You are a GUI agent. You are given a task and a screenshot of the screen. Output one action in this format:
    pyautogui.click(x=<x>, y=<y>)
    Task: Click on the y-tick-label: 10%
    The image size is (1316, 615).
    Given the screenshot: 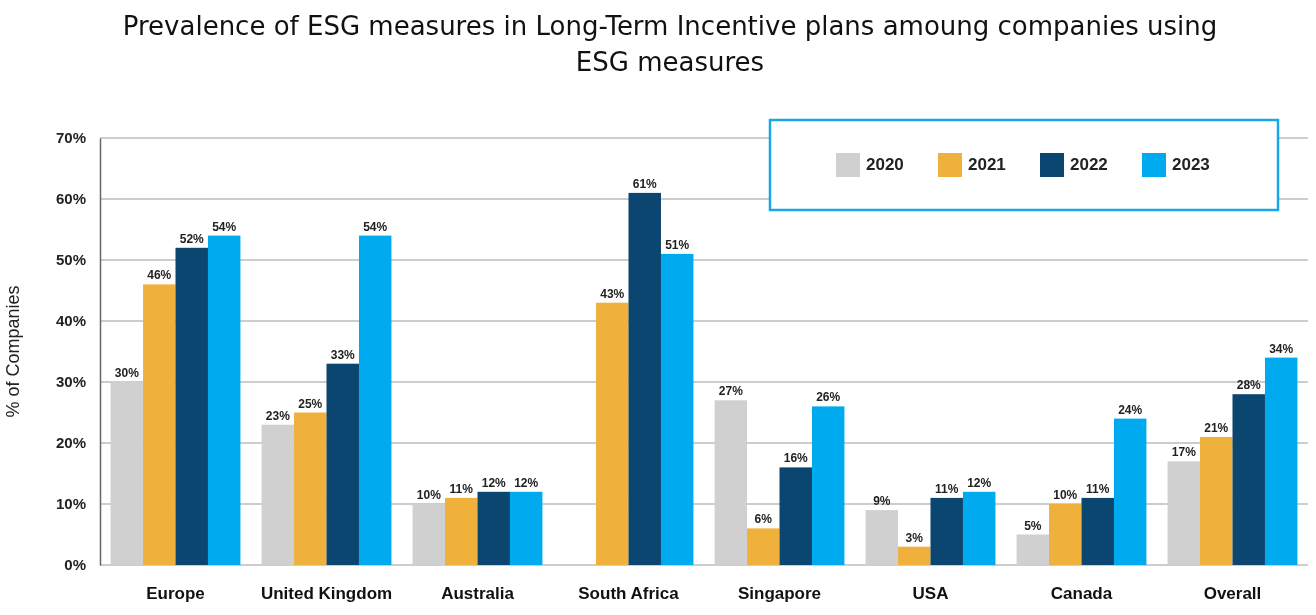 What is the action you would take?
    pyautogui.click(x=70, y=504)
    